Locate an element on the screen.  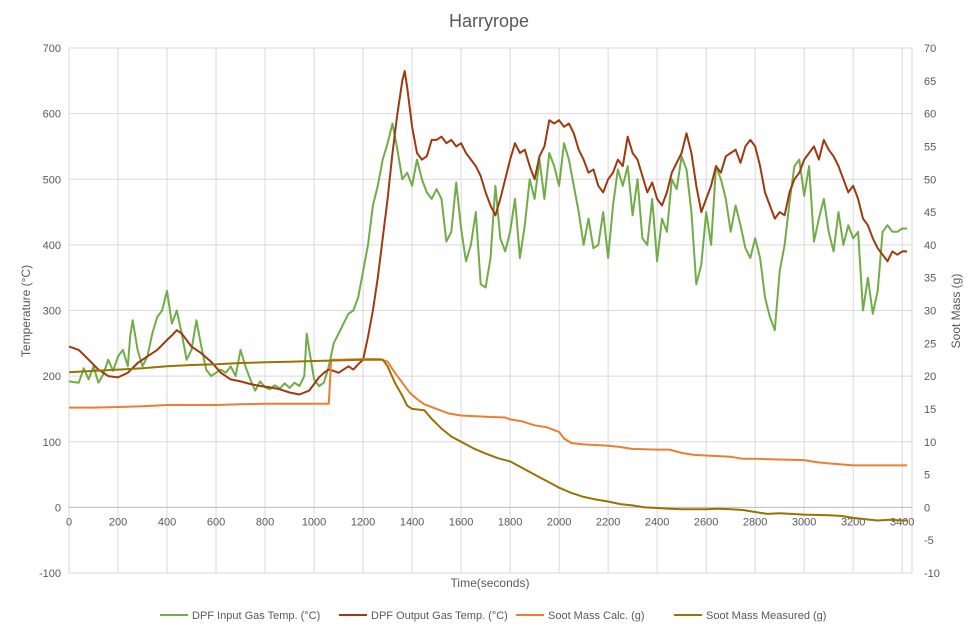
y-tick-label: 100 is located at coordinates (52, 443).